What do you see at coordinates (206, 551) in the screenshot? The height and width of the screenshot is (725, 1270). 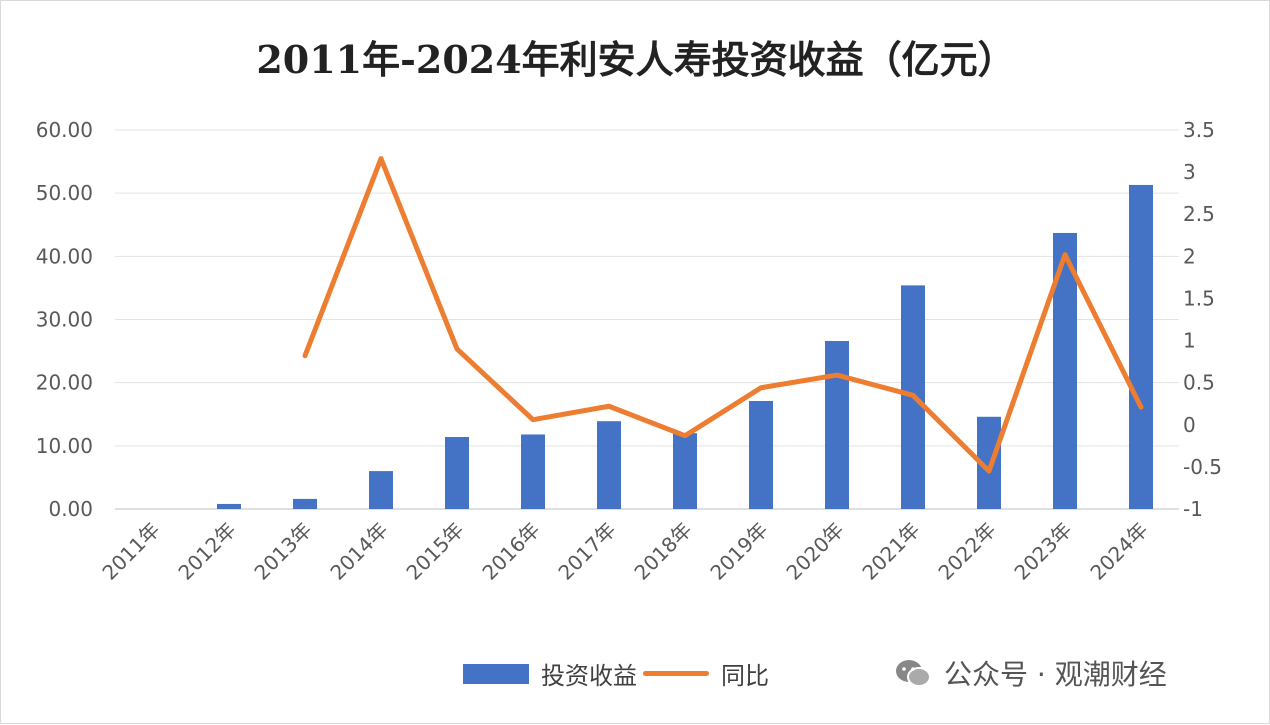 I see `x-tick-label: 2012年` at bounding box center [206, 551].